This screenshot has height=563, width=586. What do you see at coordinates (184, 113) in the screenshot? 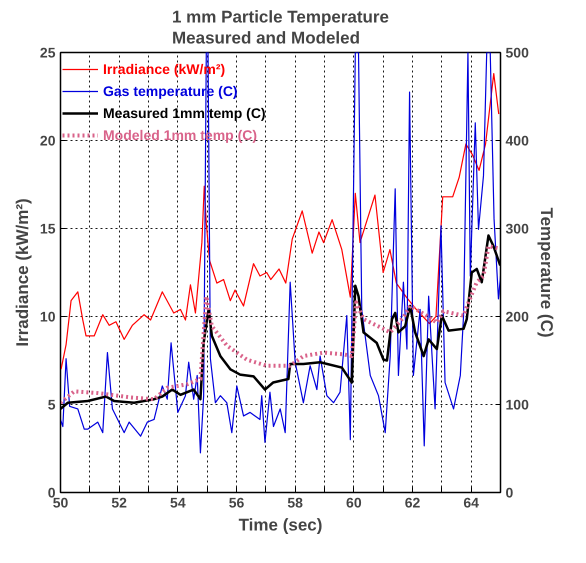
I see `legend-label: Measured 1mm temp (C)` at bounding box center [184, 113].